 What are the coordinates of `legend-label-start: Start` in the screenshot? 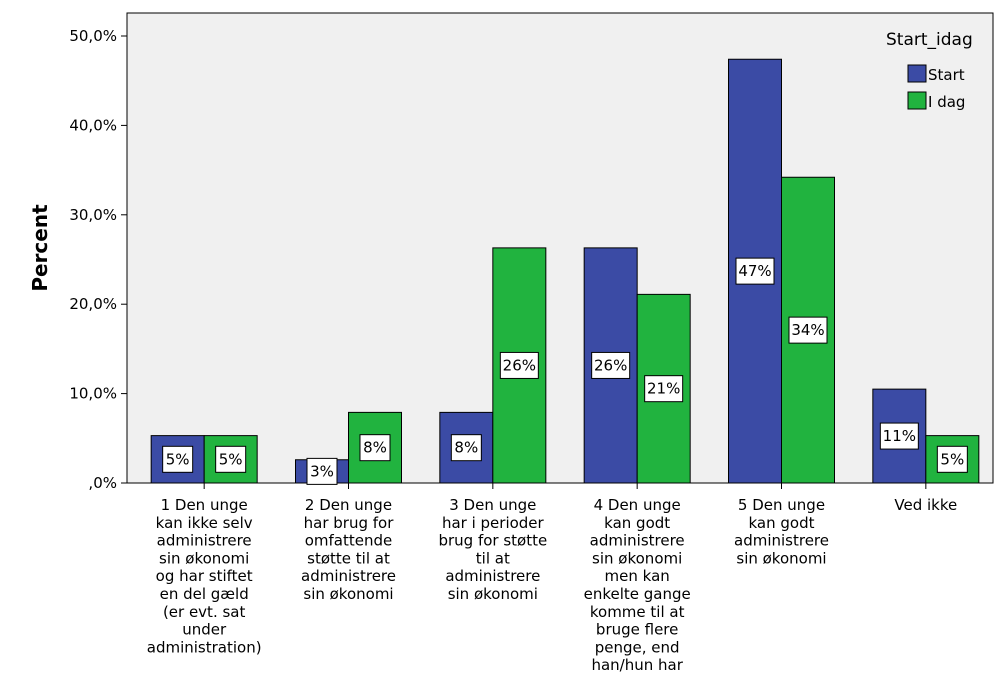 It's located at (946, 75).